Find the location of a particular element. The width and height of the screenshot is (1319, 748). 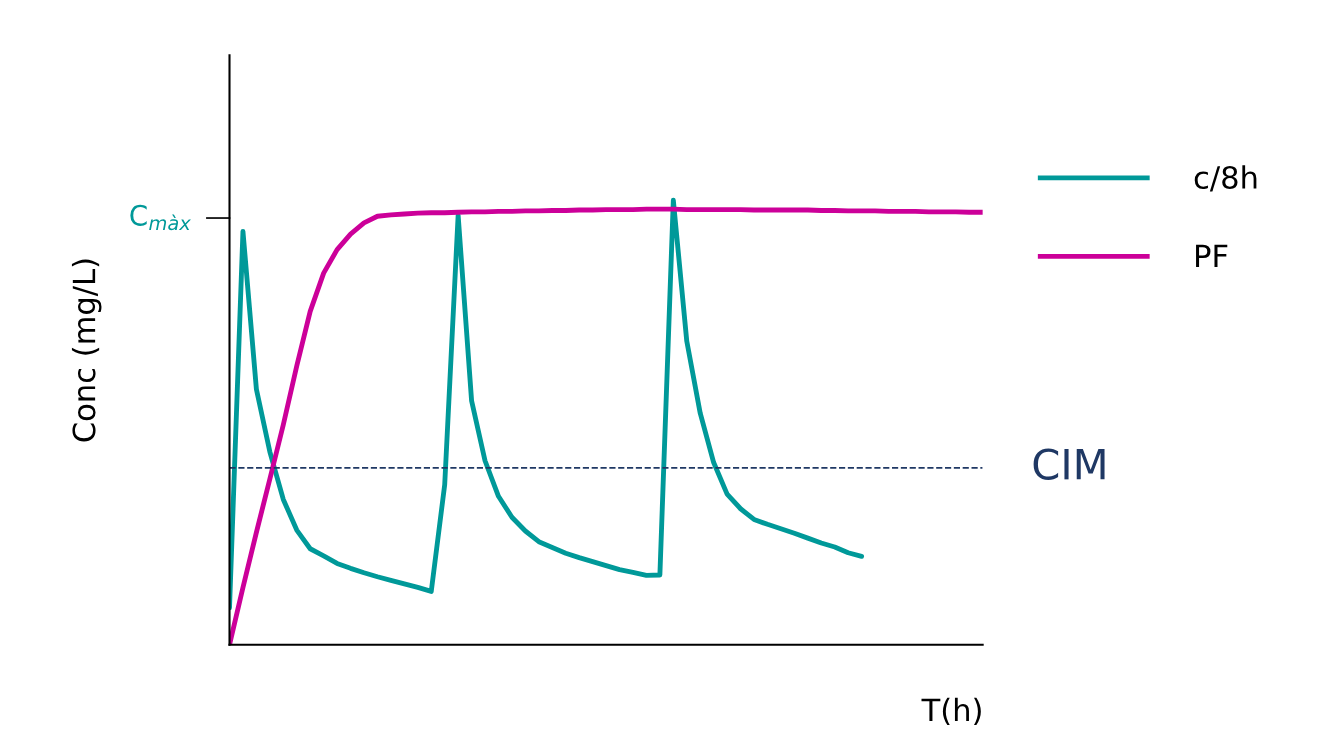

y-axis-title: Conc (mg/L) is located at coordinates (86, 350).